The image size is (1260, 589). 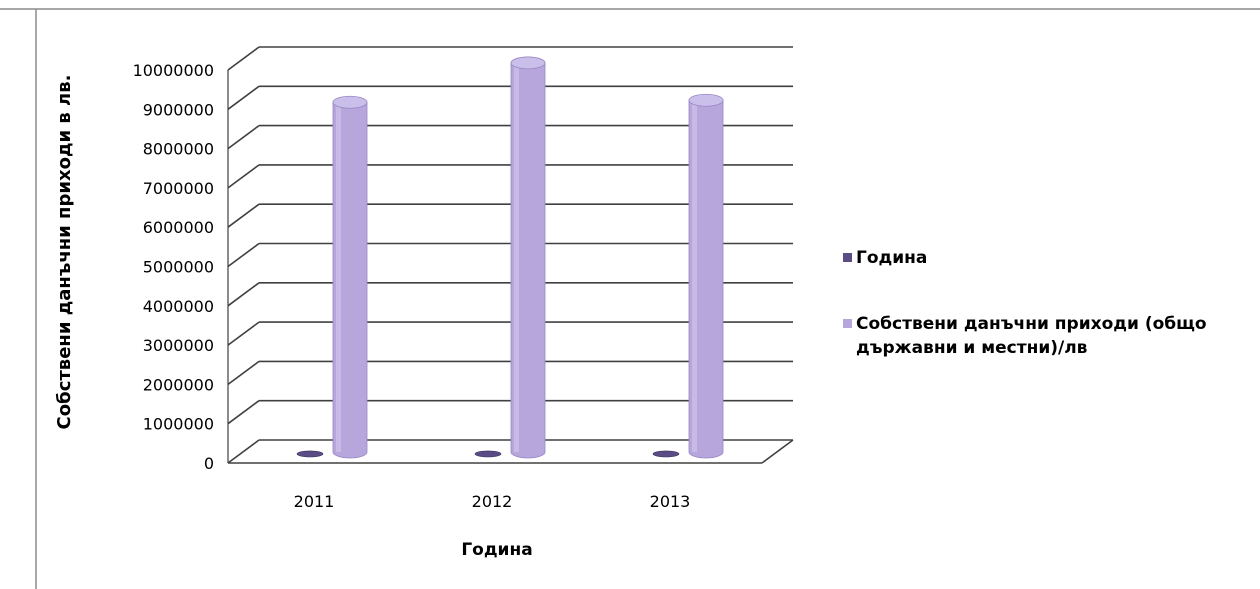 I want to click on y-tick-label: 4000000, so click(x=178, y=306).